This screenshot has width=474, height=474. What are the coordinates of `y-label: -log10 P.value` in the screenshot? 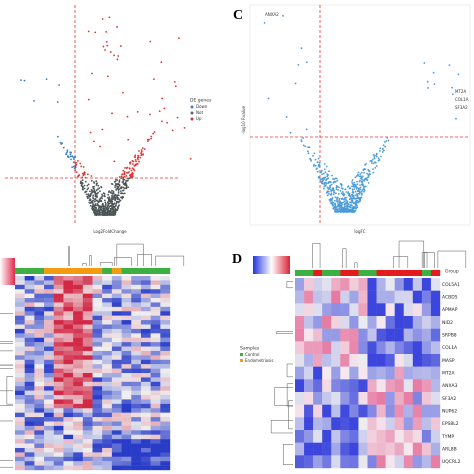 It's located at (243, 120).